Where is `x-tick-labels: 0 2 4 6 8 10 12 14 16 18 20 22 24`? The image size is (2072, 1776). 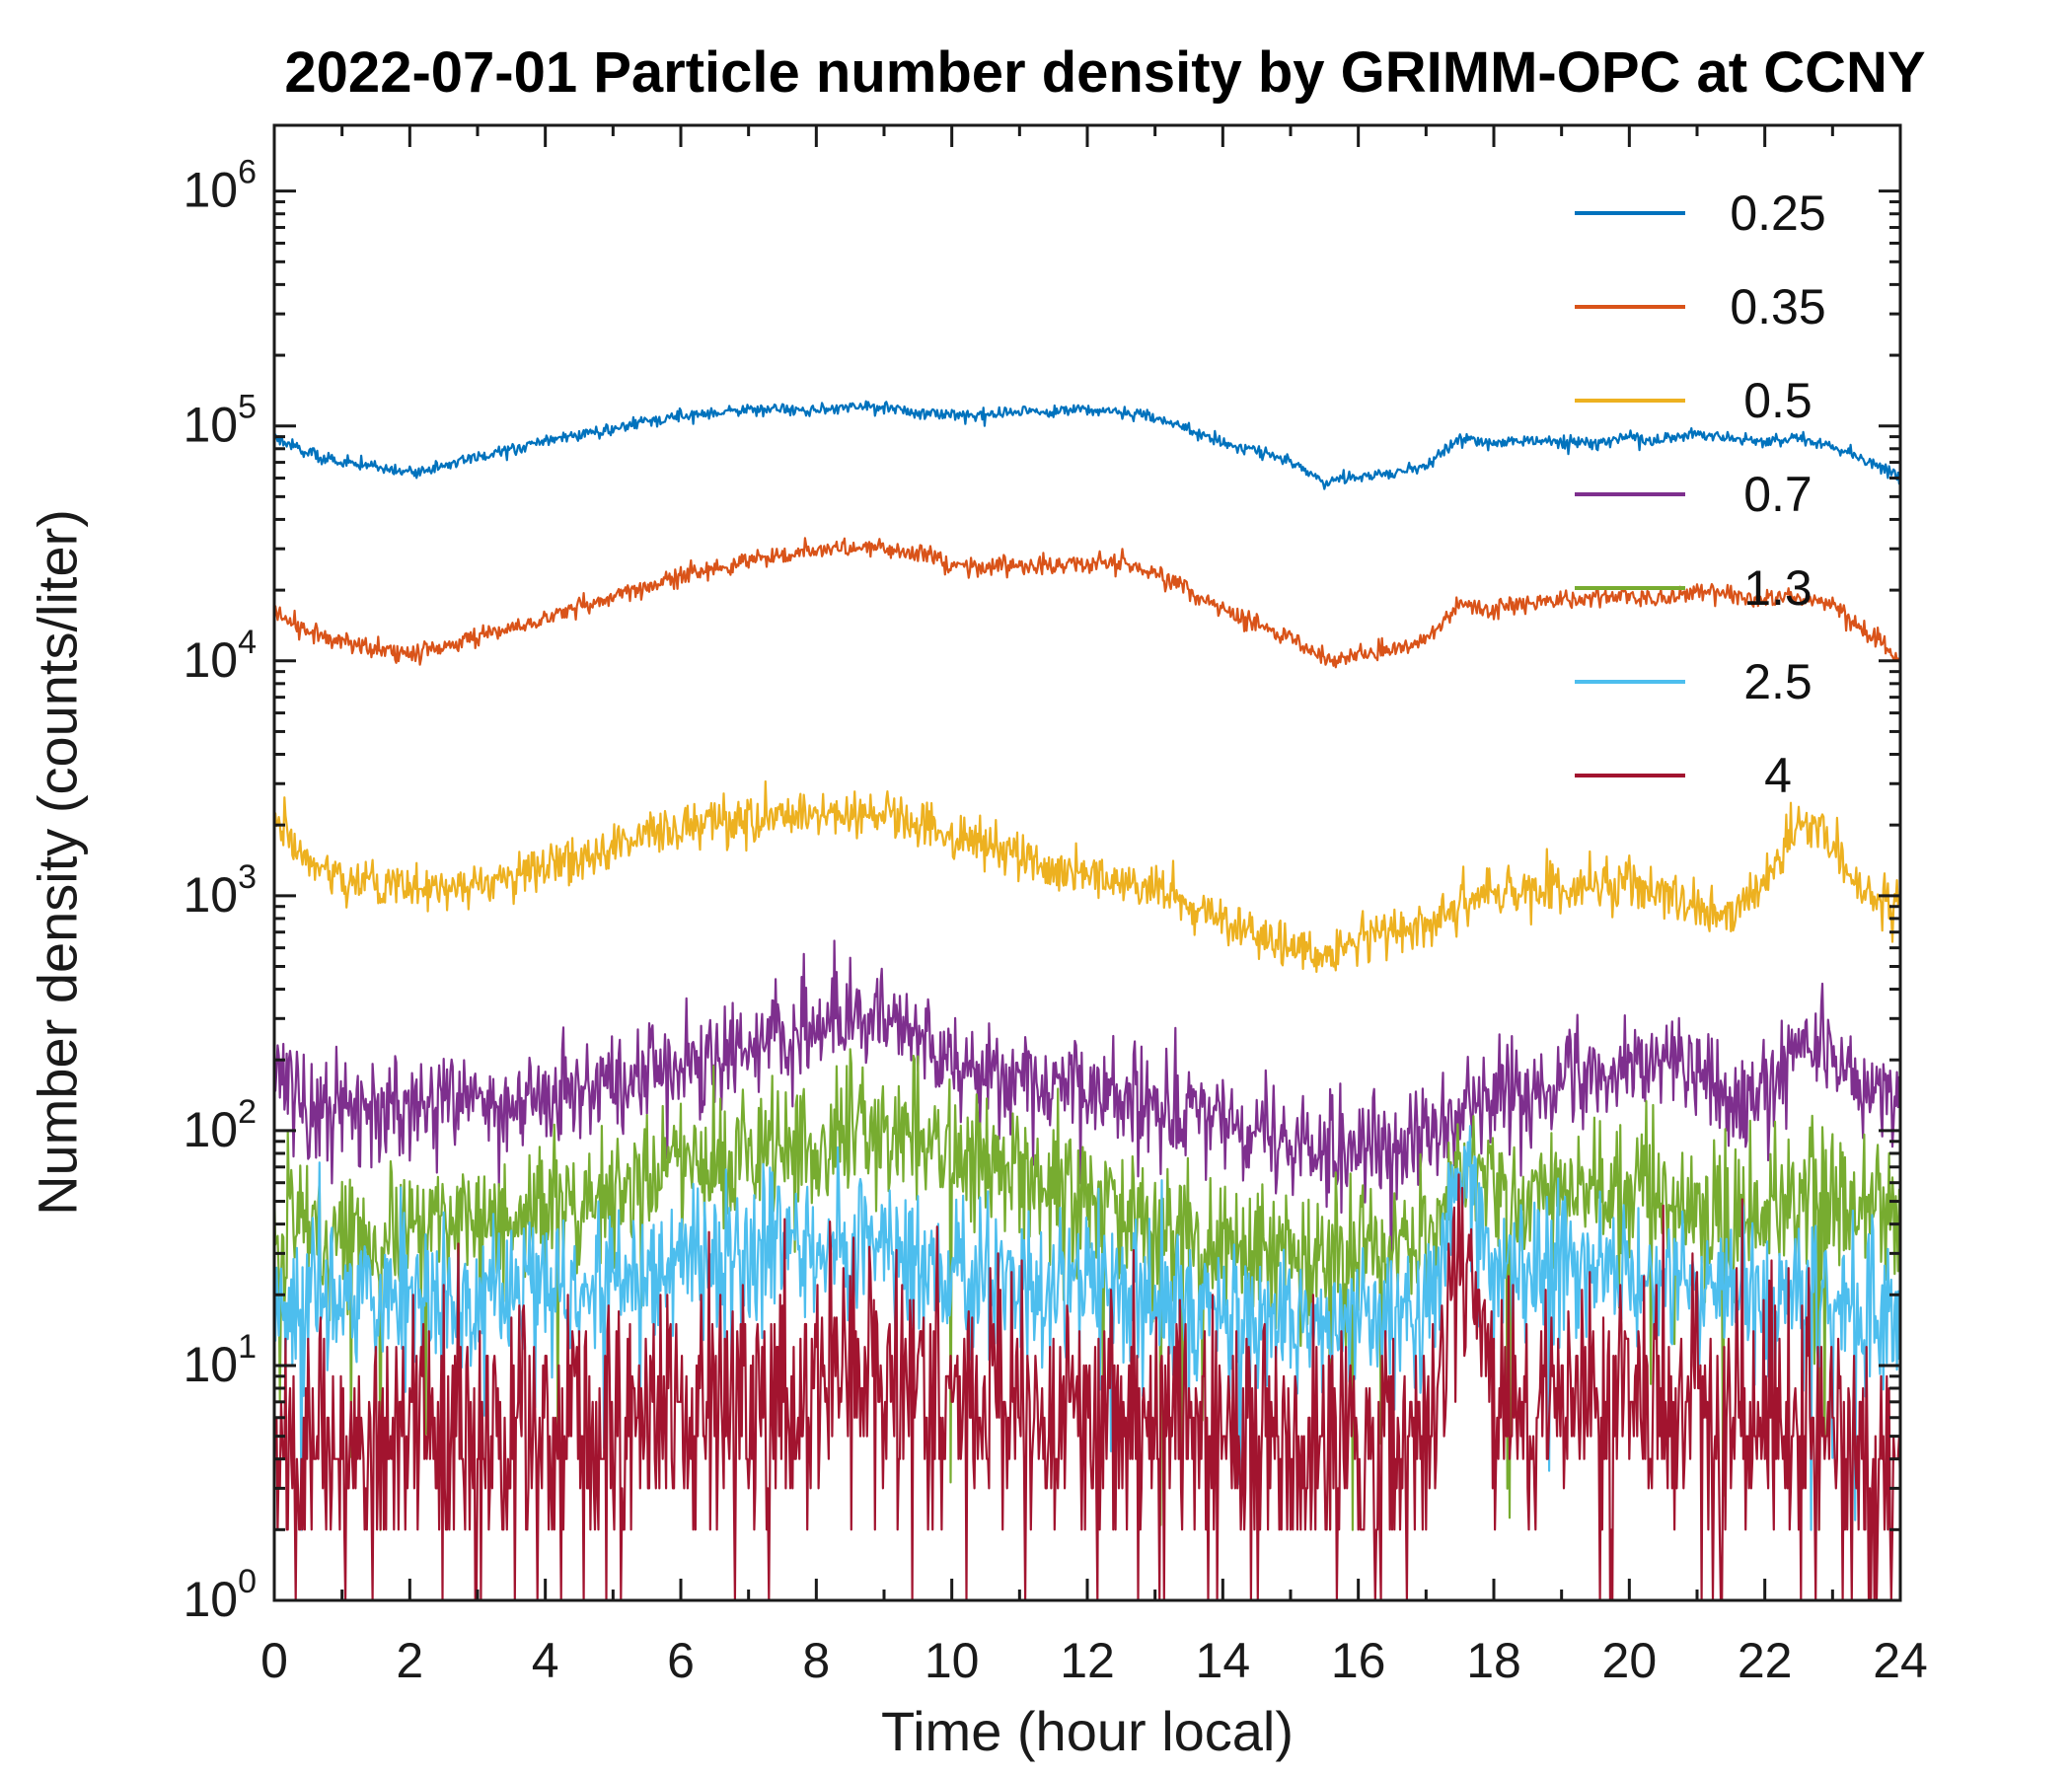
x-tick-labels: 0 2 4 6 8 10 12 14 16 18 20 22 24 is located at coordinates (1094, 1661).